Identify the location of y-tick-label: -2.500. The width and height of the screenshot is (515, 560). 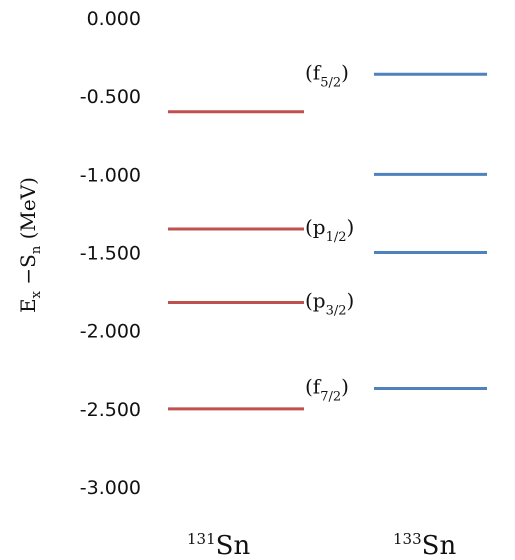
(110, 410).